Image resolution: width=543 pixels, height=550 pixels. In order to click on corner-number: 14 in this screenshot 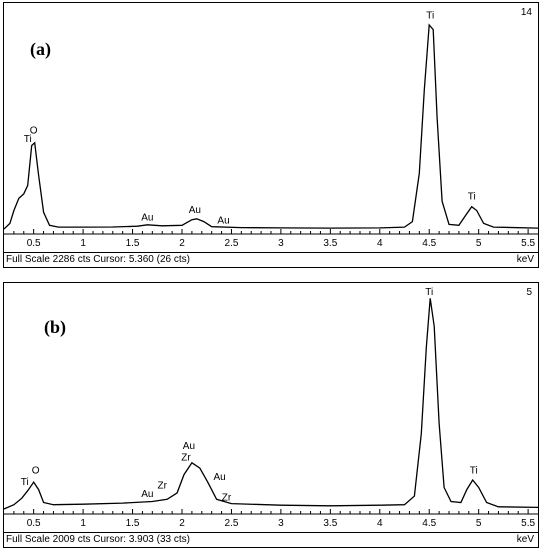, I will do `click(526, 12)`.